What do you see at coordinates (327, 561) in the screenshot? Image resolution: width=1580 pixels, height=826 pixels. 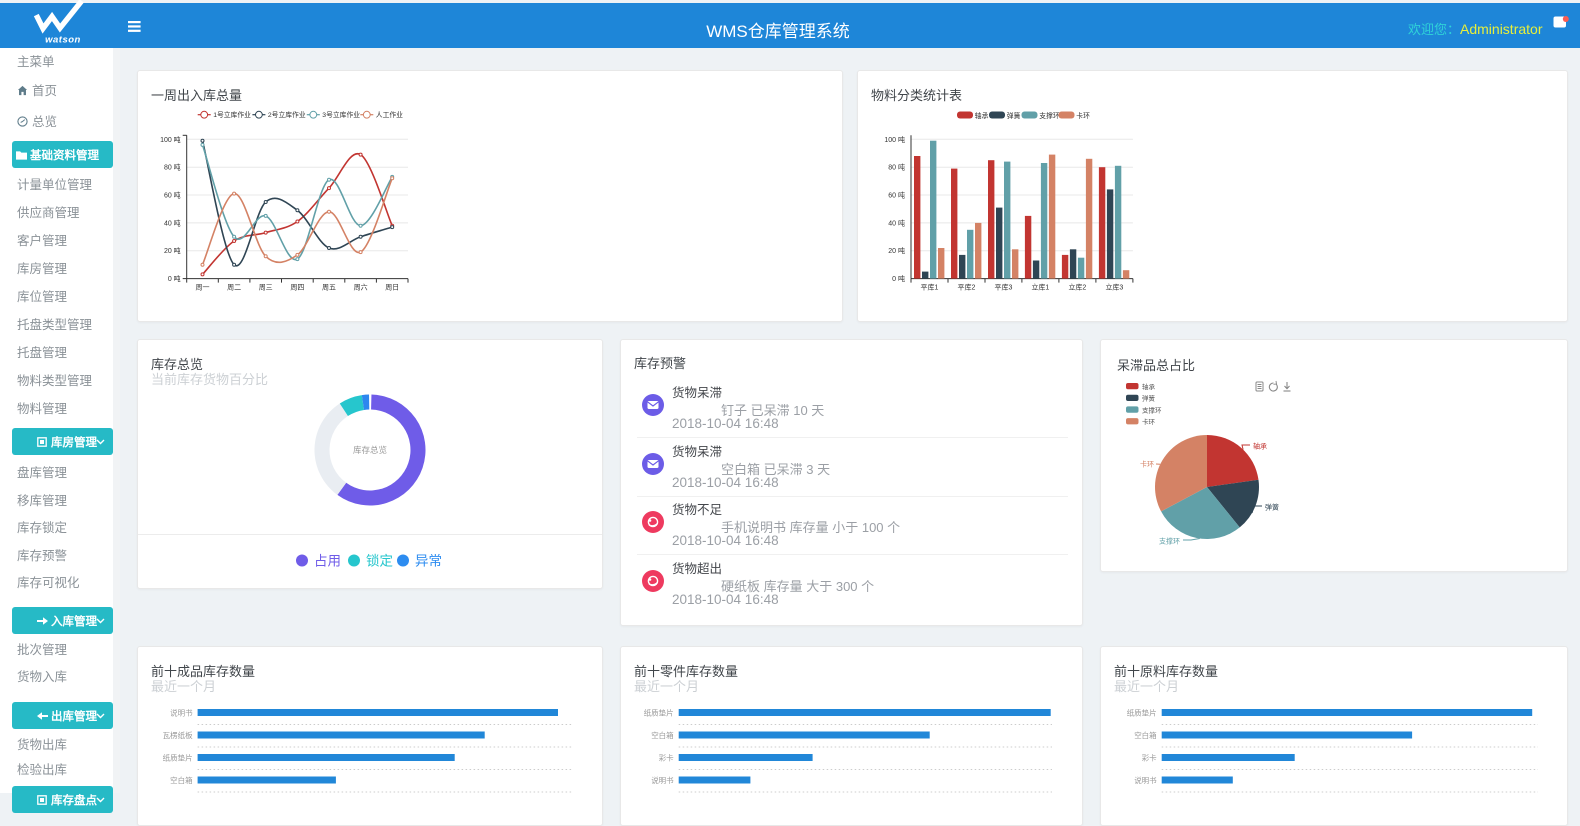 I see `svg-text: 占用` at bounding box center [327, 561].